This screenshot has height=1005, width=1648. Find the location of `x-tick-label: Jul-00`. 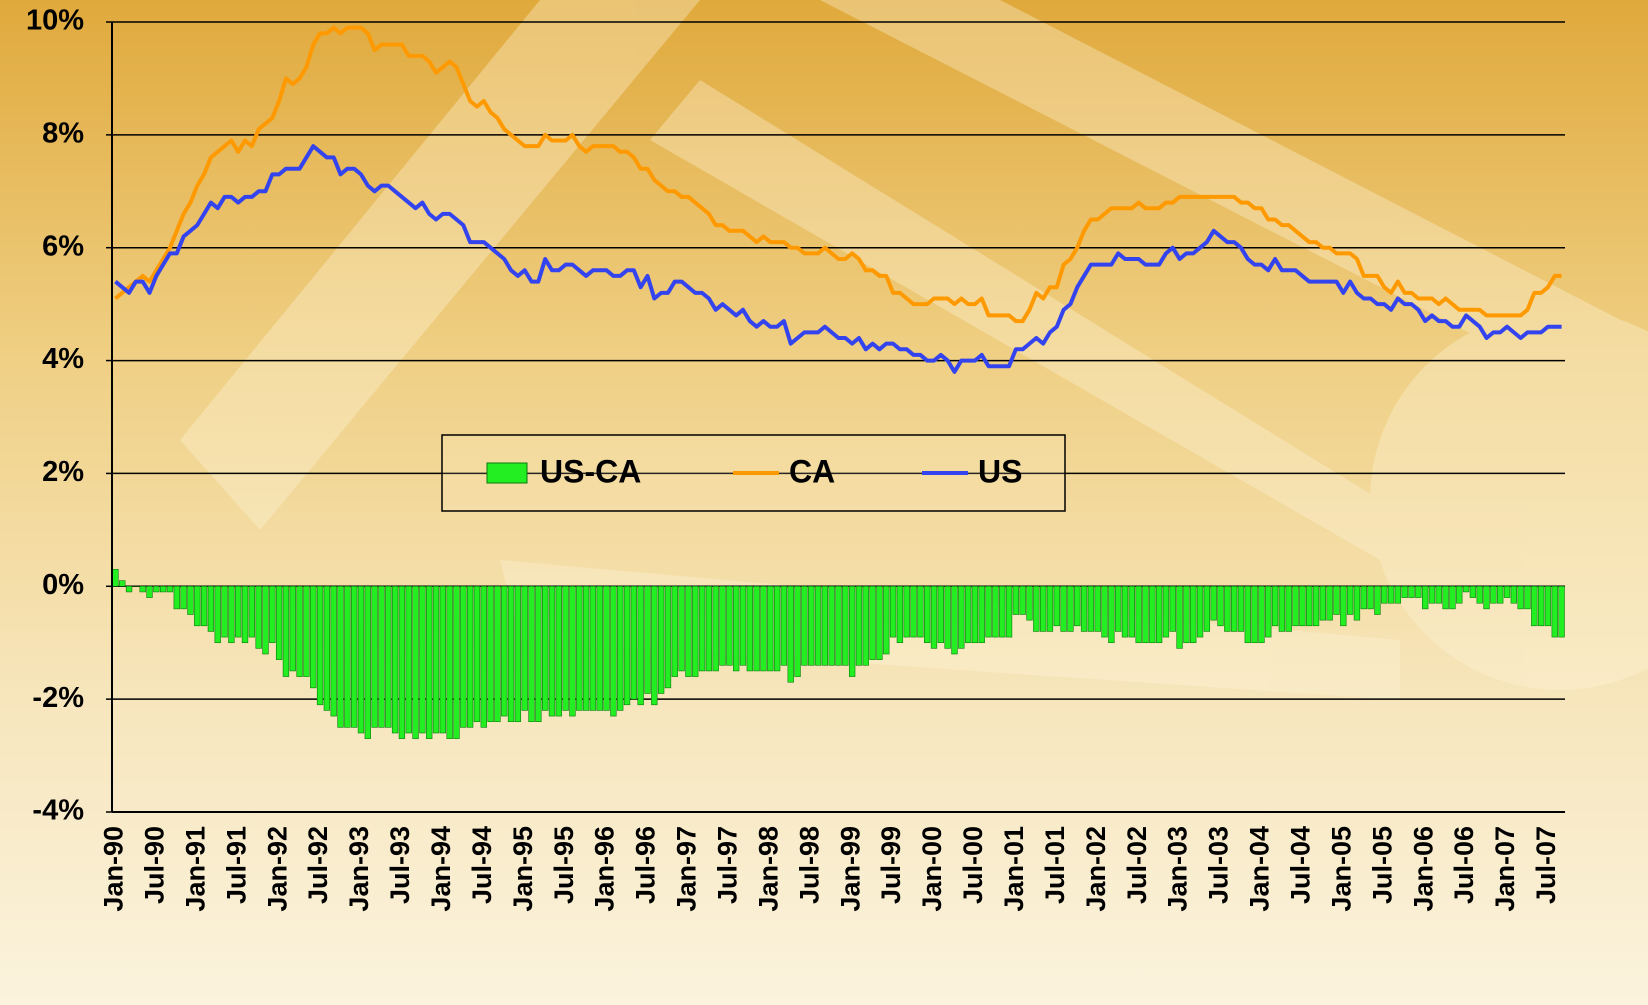

x-tick-label: Jul-00 is located at coordinates (973, 865).